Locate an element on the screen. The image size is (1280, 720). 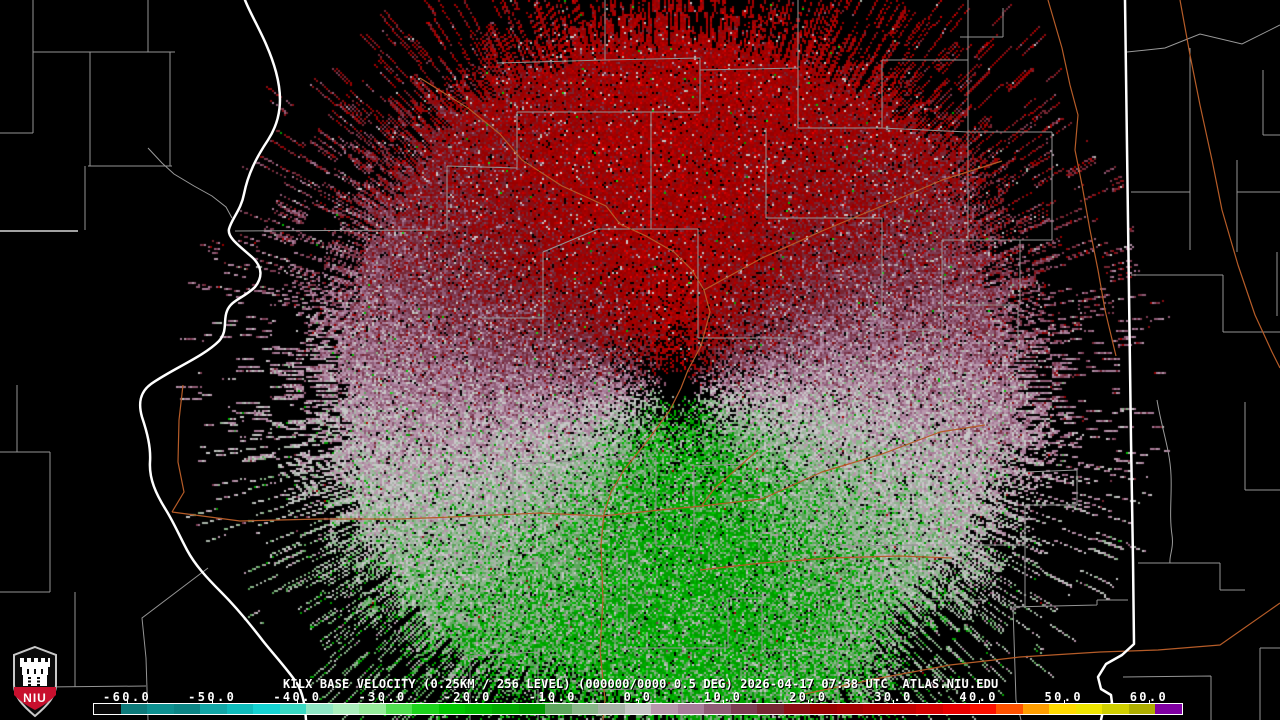
road-indiana-west is located at coordinates (1082, 178).